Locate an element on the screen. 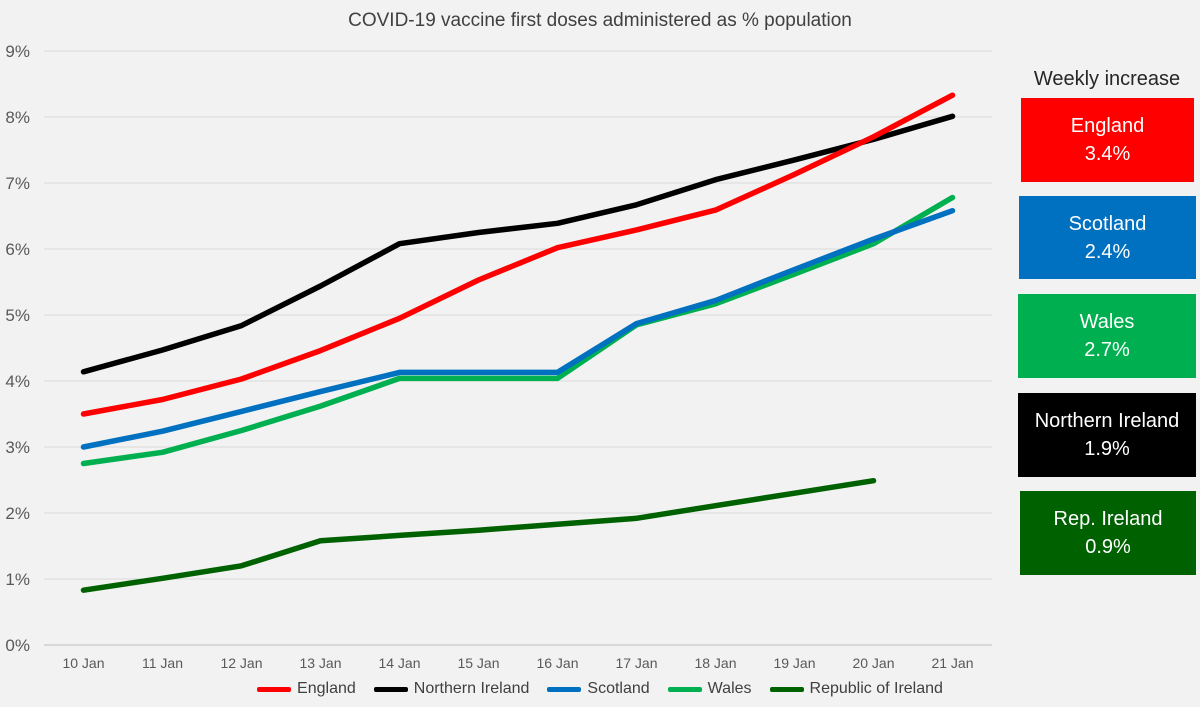 The height and width of the screenshot is (707, 1200). x-tick-label: 13 Jan is located at coordinates (320, 663).